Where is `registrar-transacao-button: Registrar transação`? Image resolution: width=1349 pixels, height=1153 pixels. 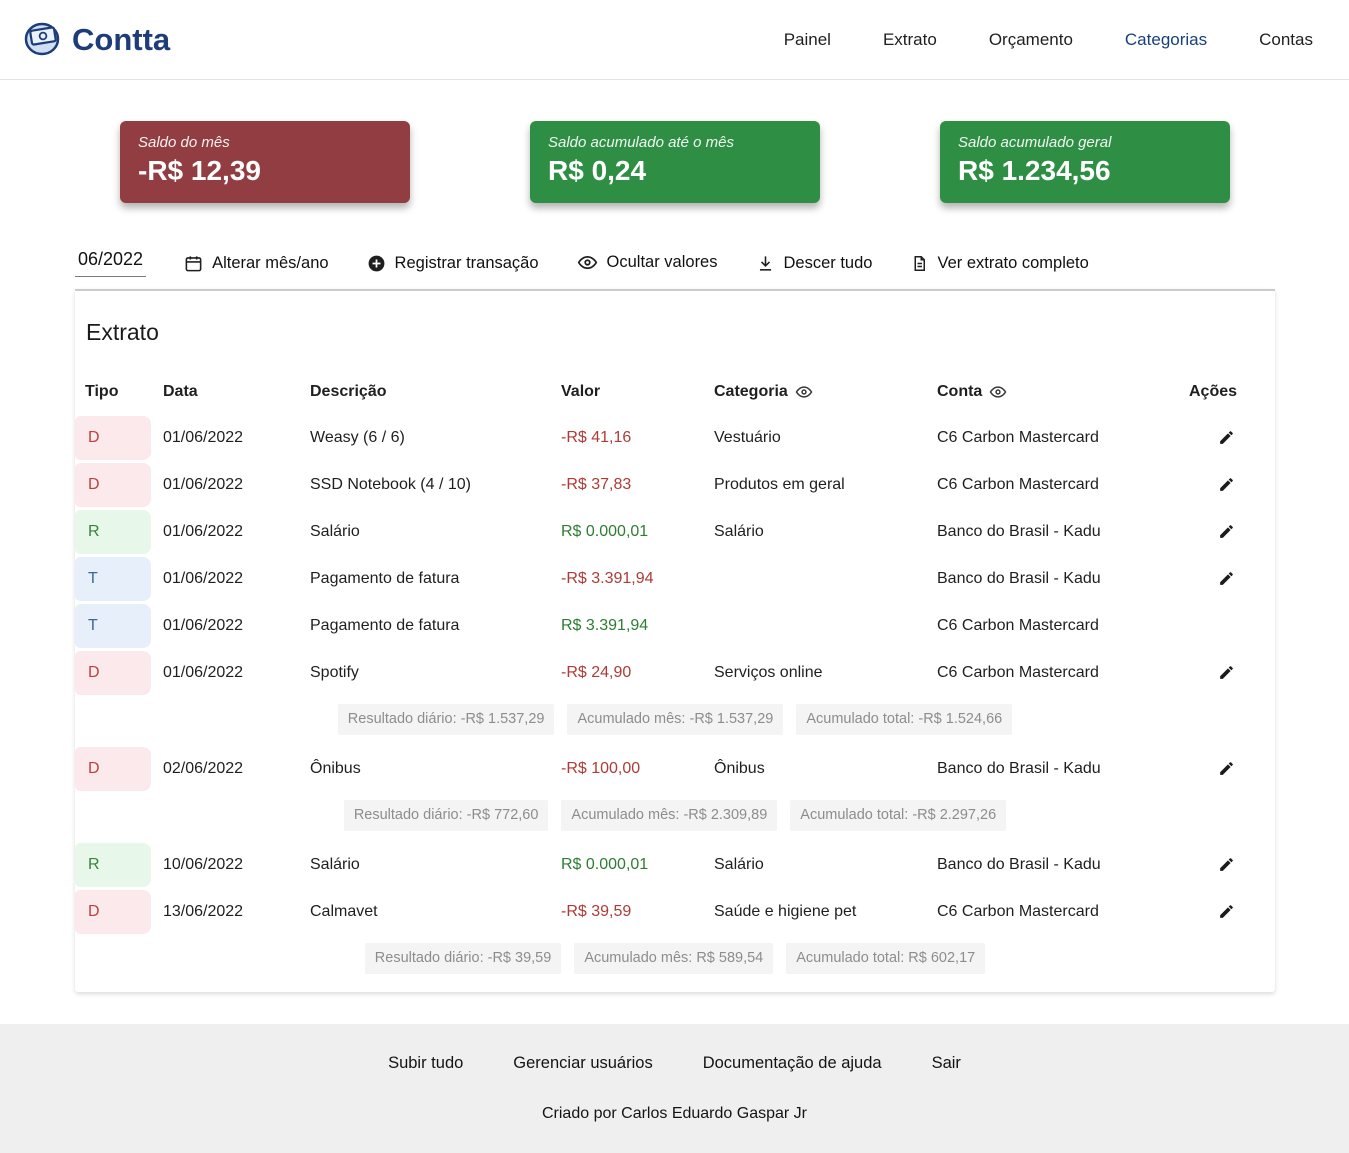
registrar-transacao-button: Registrar transação is located at coordinates (453, 265).